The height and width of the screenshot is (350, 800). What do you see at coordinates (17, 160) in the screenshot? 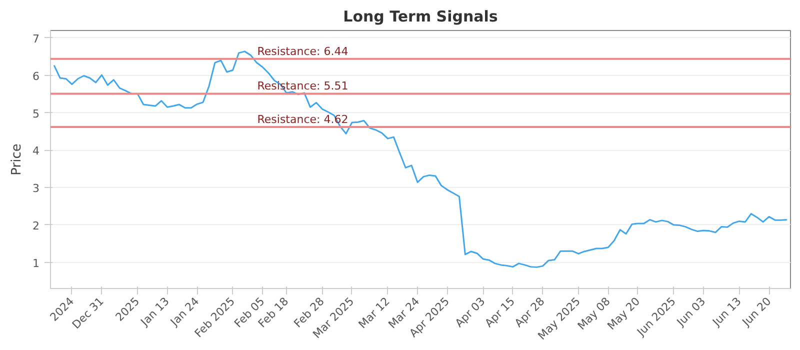
I see `y-axis-title: Price` at bounding box center [17, 160].